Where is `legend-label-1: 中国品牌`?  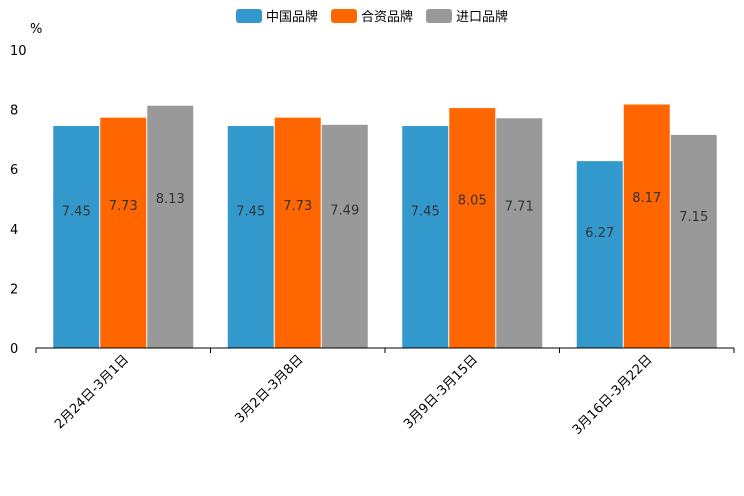
legend-label-1: 中国品牌 is located at coordinates (292, 17).